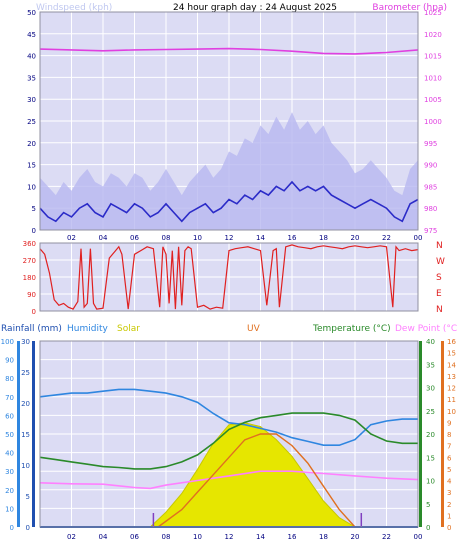 This screenshot has height=544, width=458. I want to click on direction-tick-label: 270, so click(29, 261).